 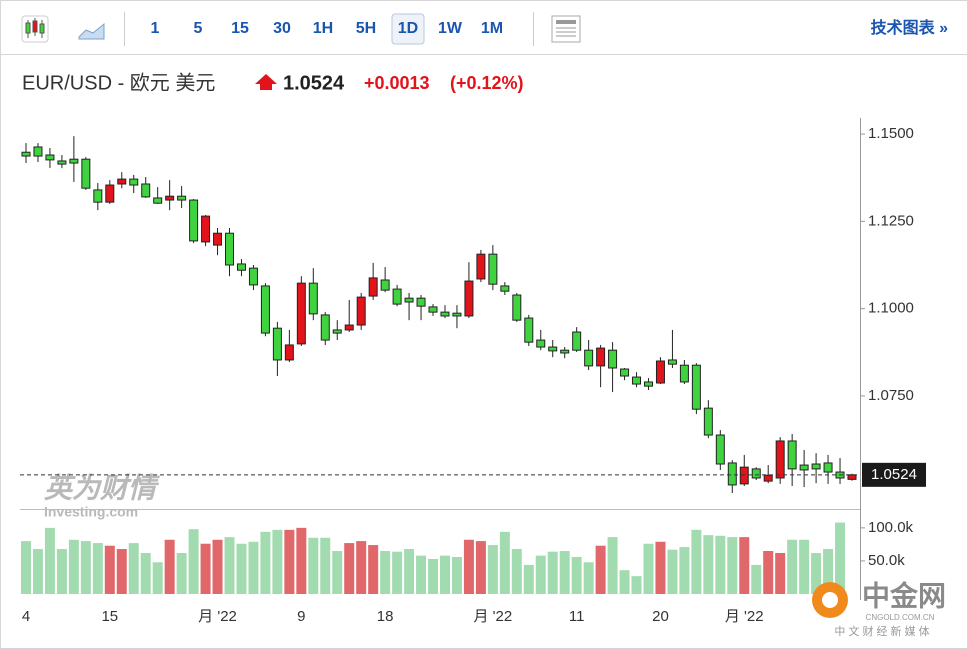 What do you see at coordinates (282, 28) in the screenshot?
I see `interval-button: 30` at bounding box center [282, 28].